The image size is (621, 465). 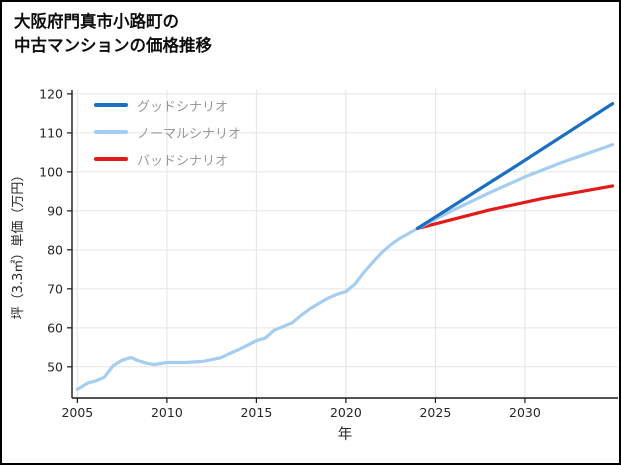 What do you see at coordinates (55, 210) in the screenshot?
I see `y-tick-label-90: 90` at bounding box center [55, 210].